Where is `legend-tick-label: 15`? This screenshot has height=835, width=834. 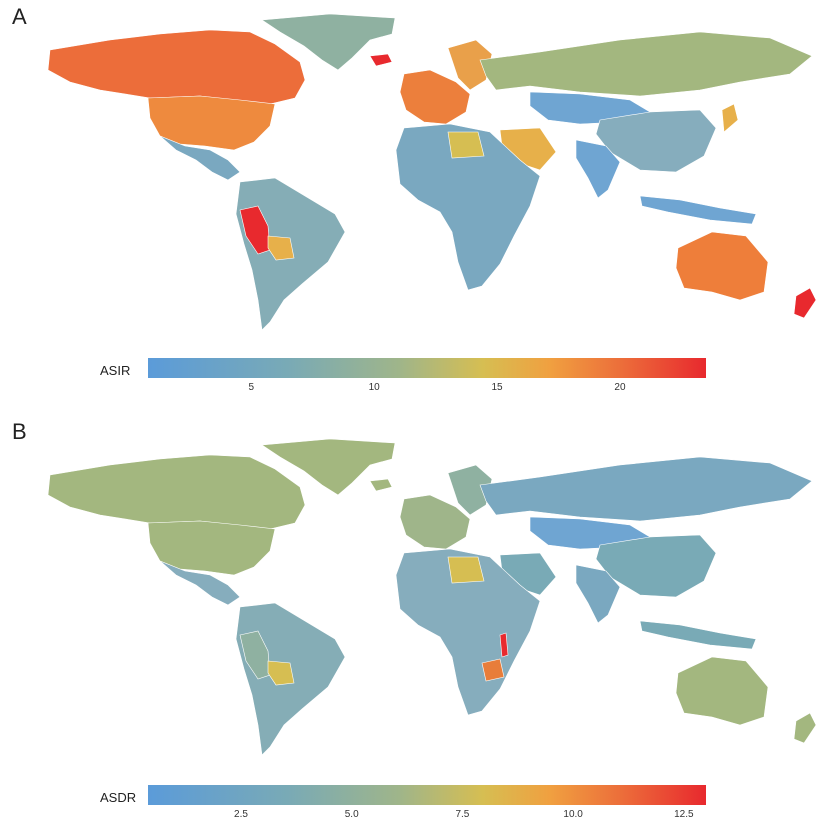 legend-tick-label: 15 is located at coordinates (497, 387).